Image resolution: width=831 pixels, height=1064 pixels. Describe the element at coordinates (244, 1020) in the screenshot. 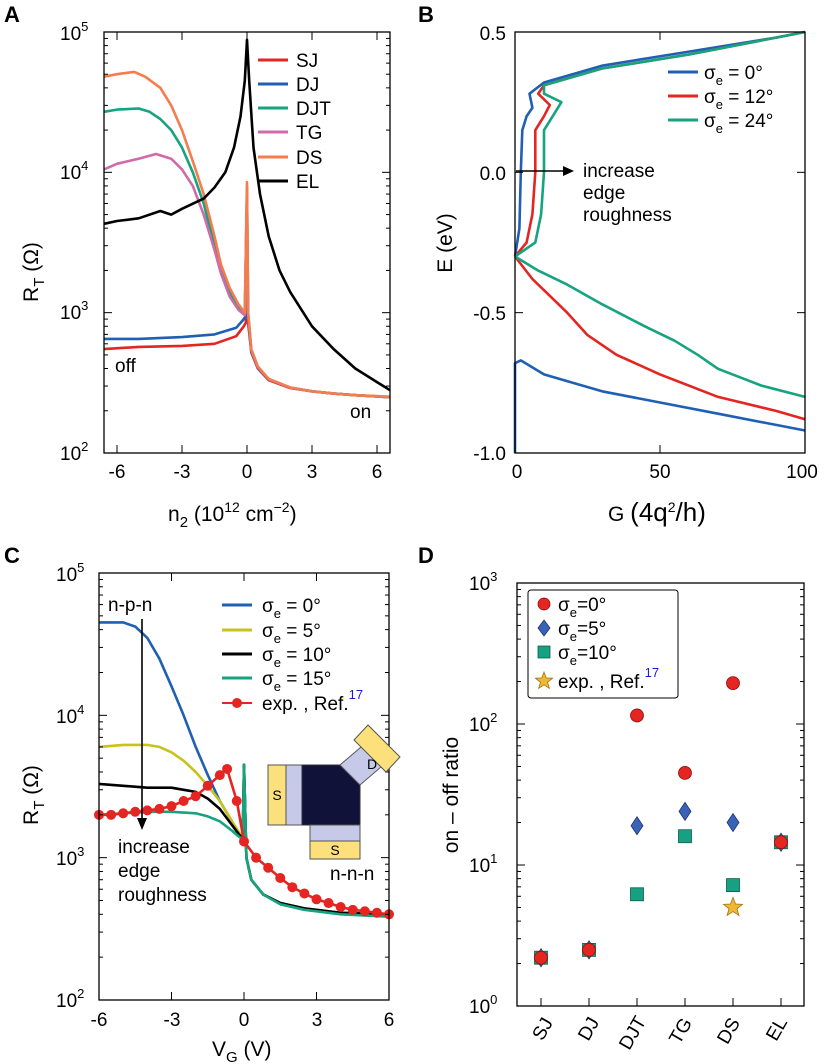

I see `c-xtick-label: 0` at that location.